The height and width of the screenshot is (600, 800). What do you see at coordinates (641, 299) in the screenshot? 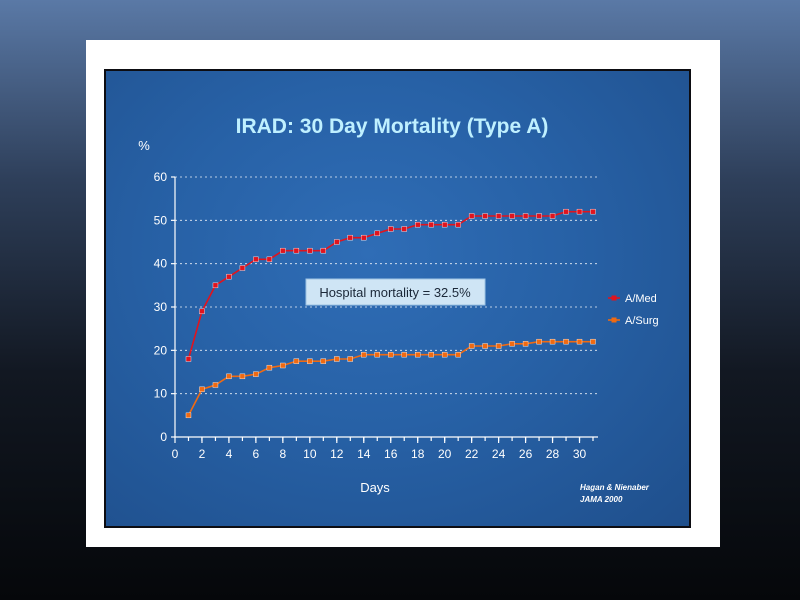
I see `legend-label-a-med: A/Med` at bounding box center [641, 299].